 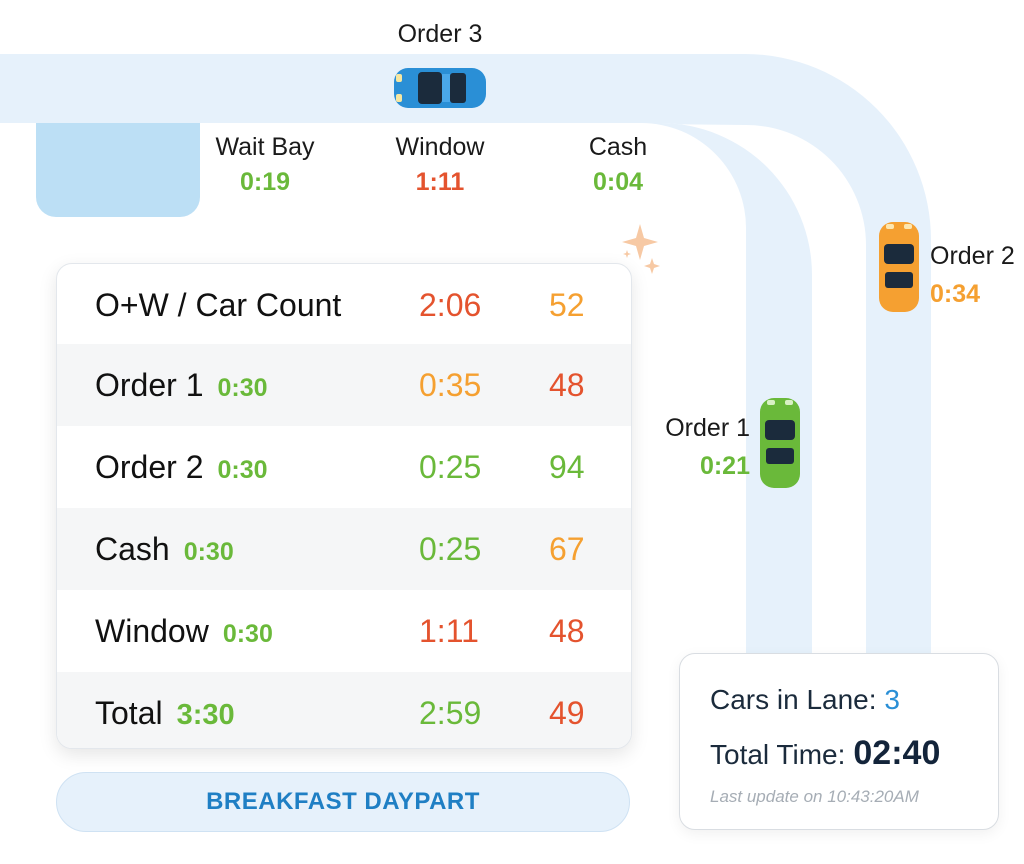 What do you see at coordinates (152, 630) in the screenshot?
I see `row-label: Window` at bounding box center [152, 630].